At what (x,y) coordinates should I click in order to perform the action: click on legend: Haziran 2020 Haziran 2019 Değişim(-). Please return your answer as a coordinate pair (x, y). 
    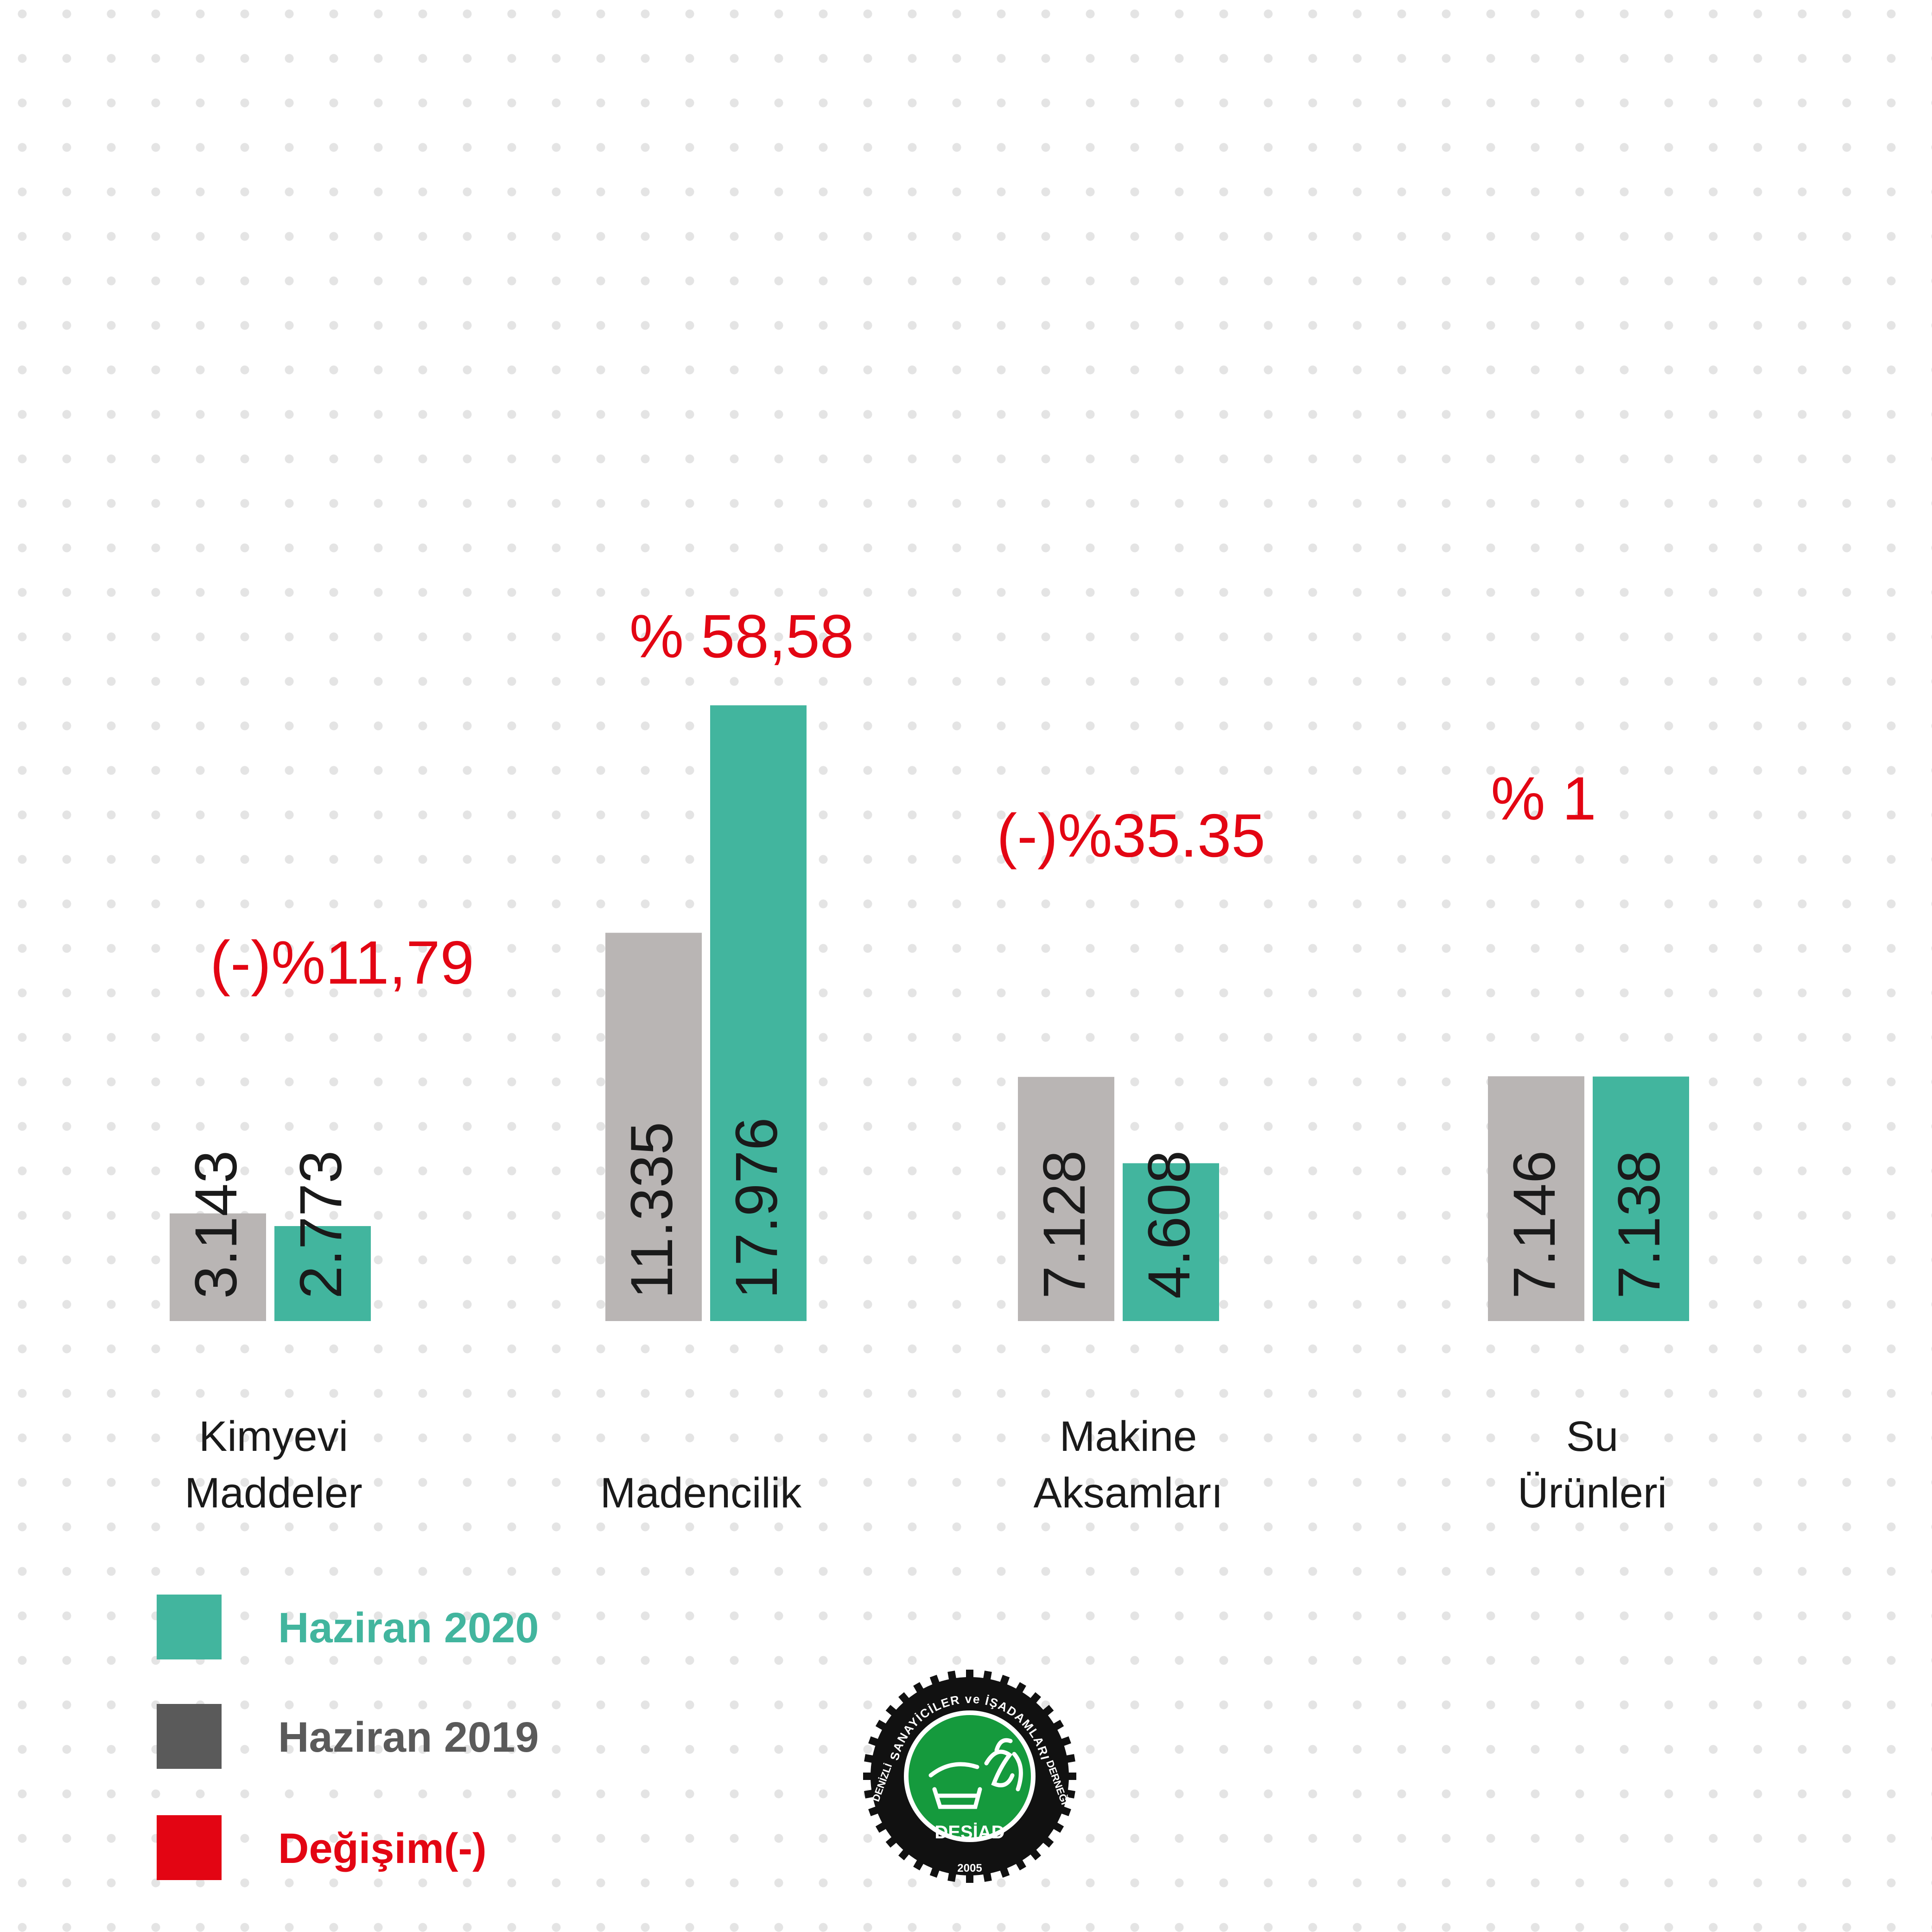
    Looking at the image, I should click on (412, 1747).